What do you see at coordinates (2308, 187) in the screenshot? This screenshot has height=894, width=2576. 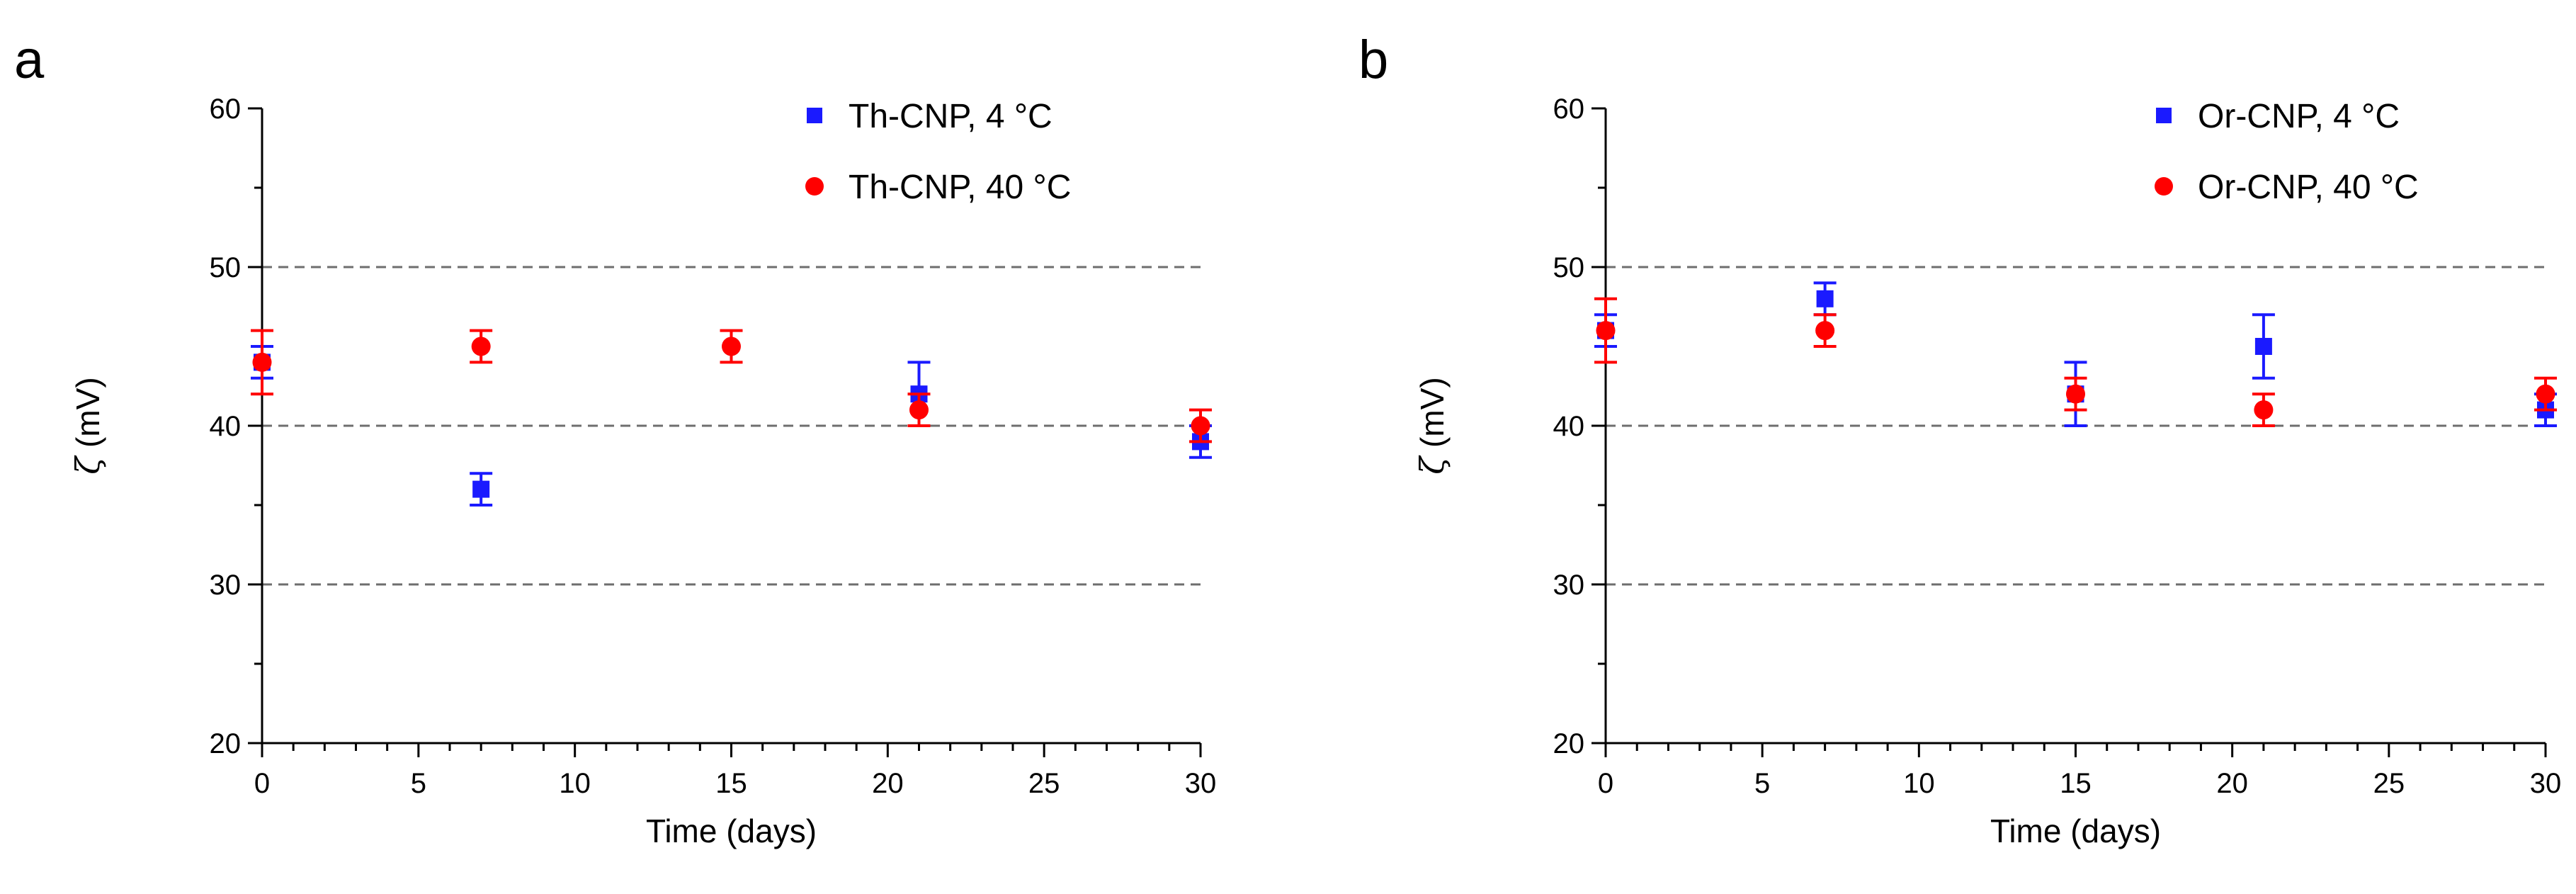 I see `legend-label: Or-CNP, 40 °C` at bounding box center [2308, 187].